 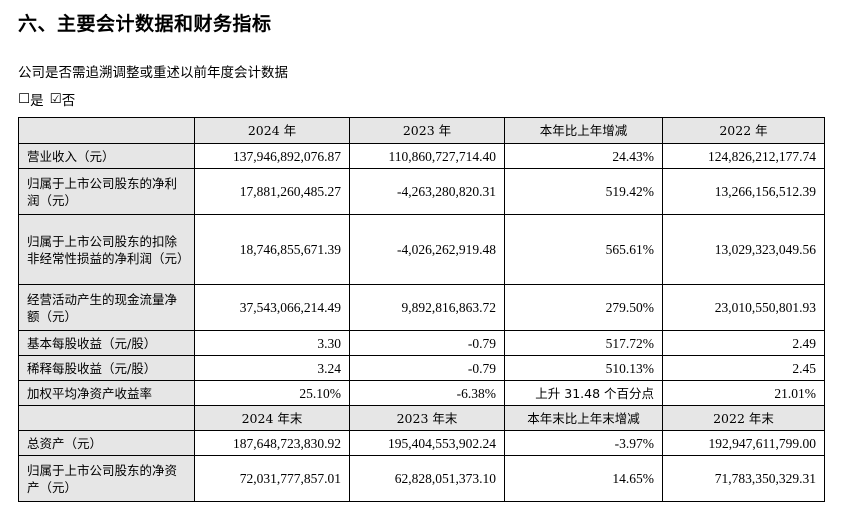 I want to click on section-heading: 六、主要会计数据和财务指标, so click(x=145, y=24).